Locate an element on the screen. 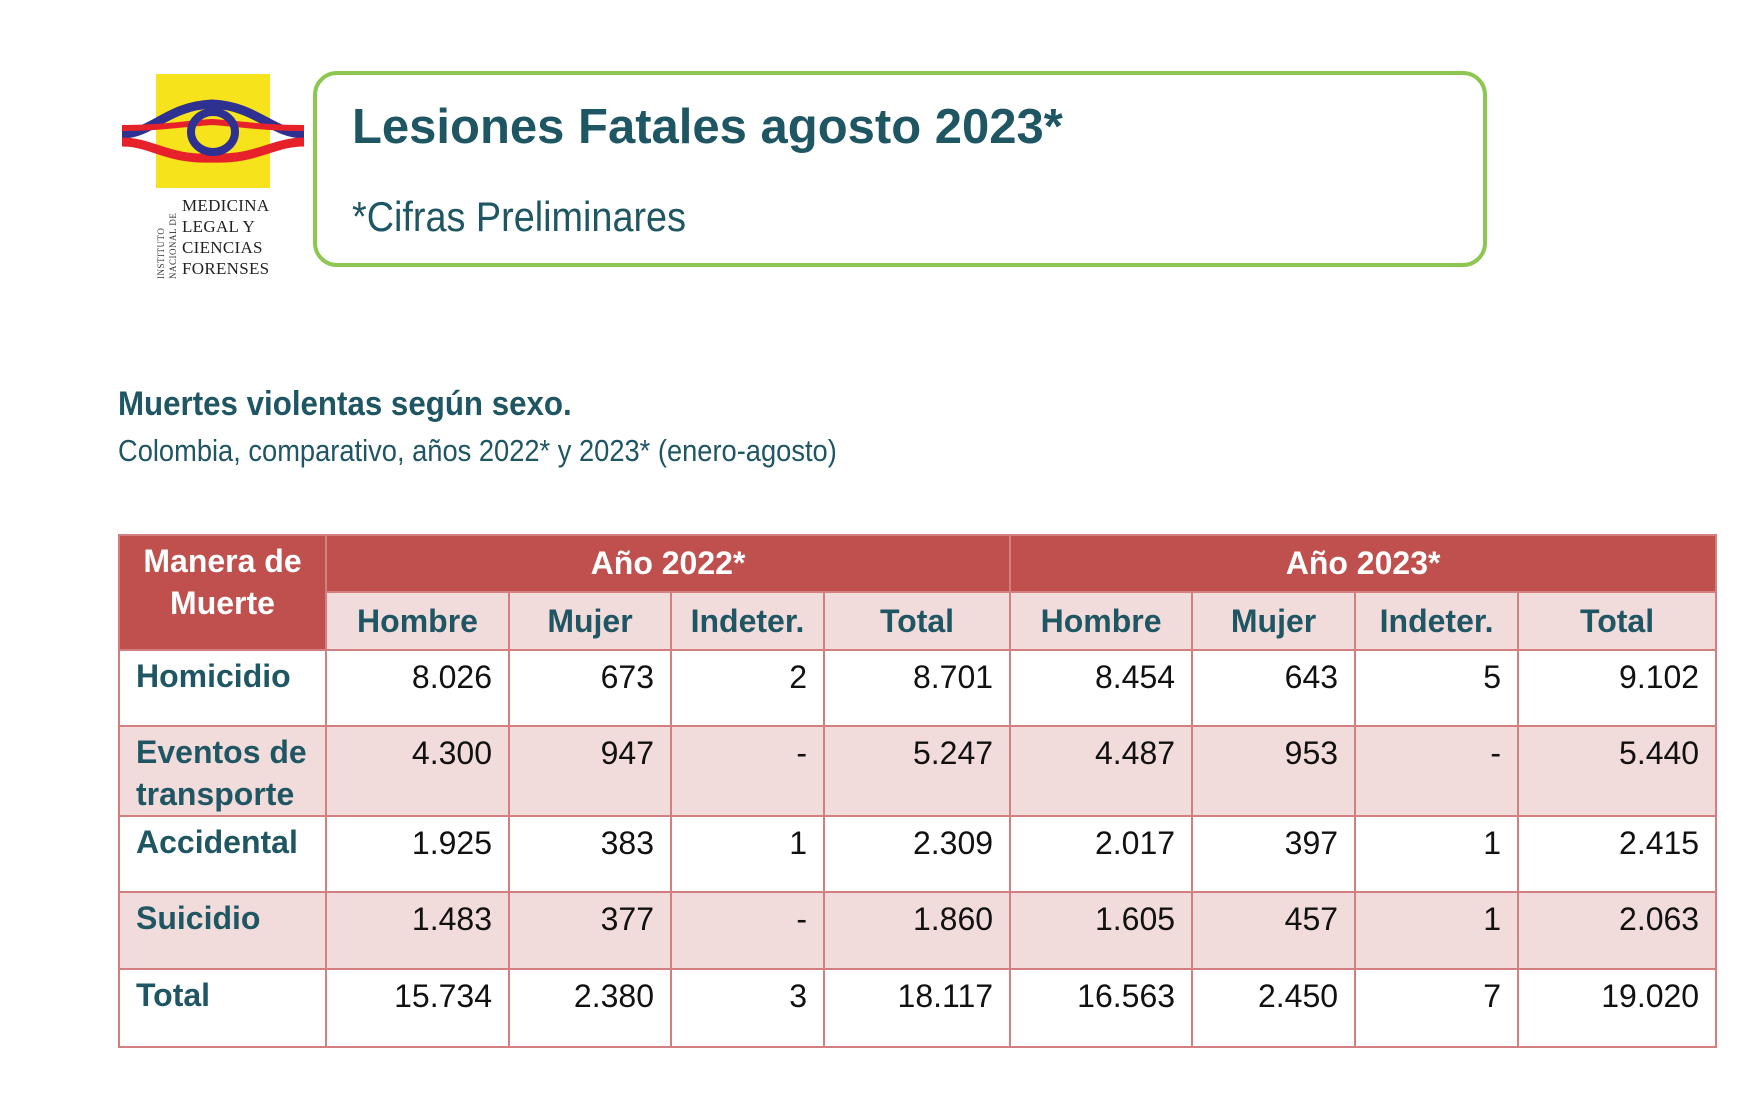 The width and height of the screenshot is (1758, 1094). table-cell: 457 is located at coordinates (1274, 930).